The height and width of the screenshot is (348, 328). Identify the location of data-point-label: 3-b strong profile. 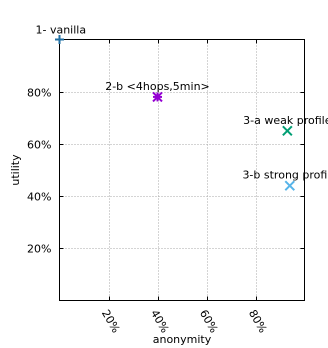
(285, 175).